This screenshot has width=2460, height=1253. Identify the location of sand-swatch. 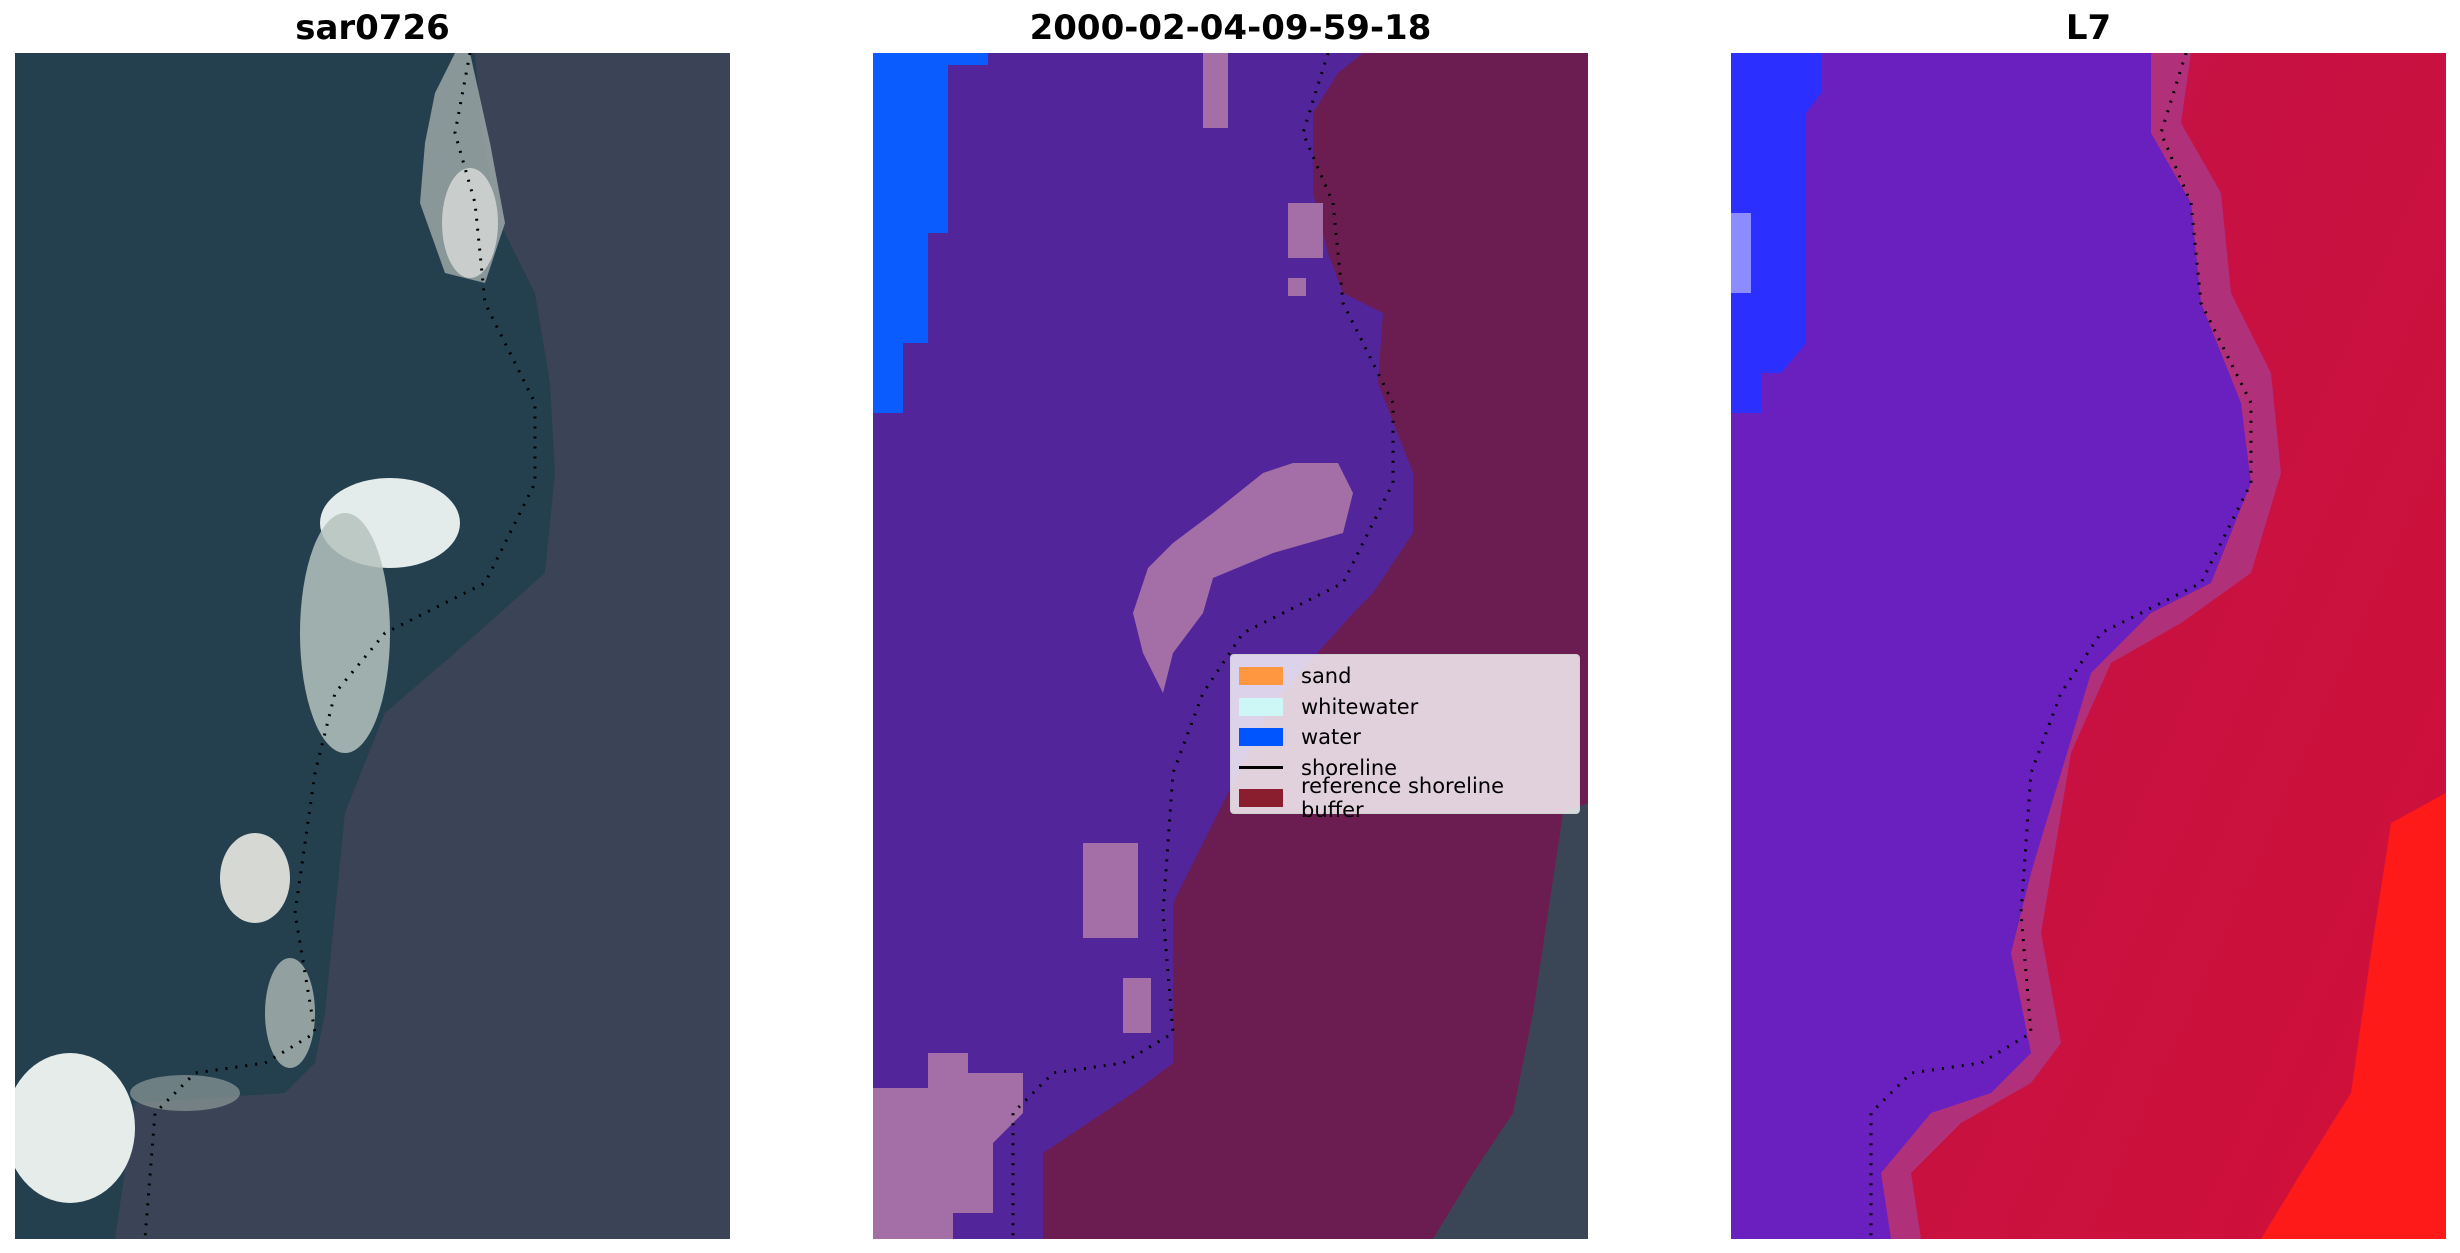
(1261, 676).